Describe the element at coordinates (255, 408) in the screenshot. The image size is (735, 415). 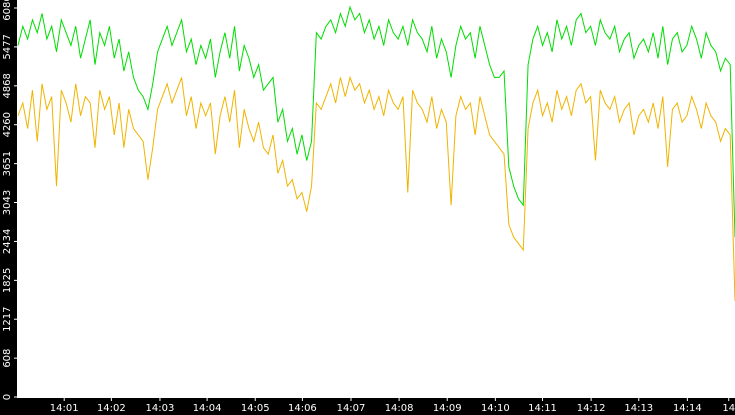
I see `x-tick-label: 14:05` at that location.